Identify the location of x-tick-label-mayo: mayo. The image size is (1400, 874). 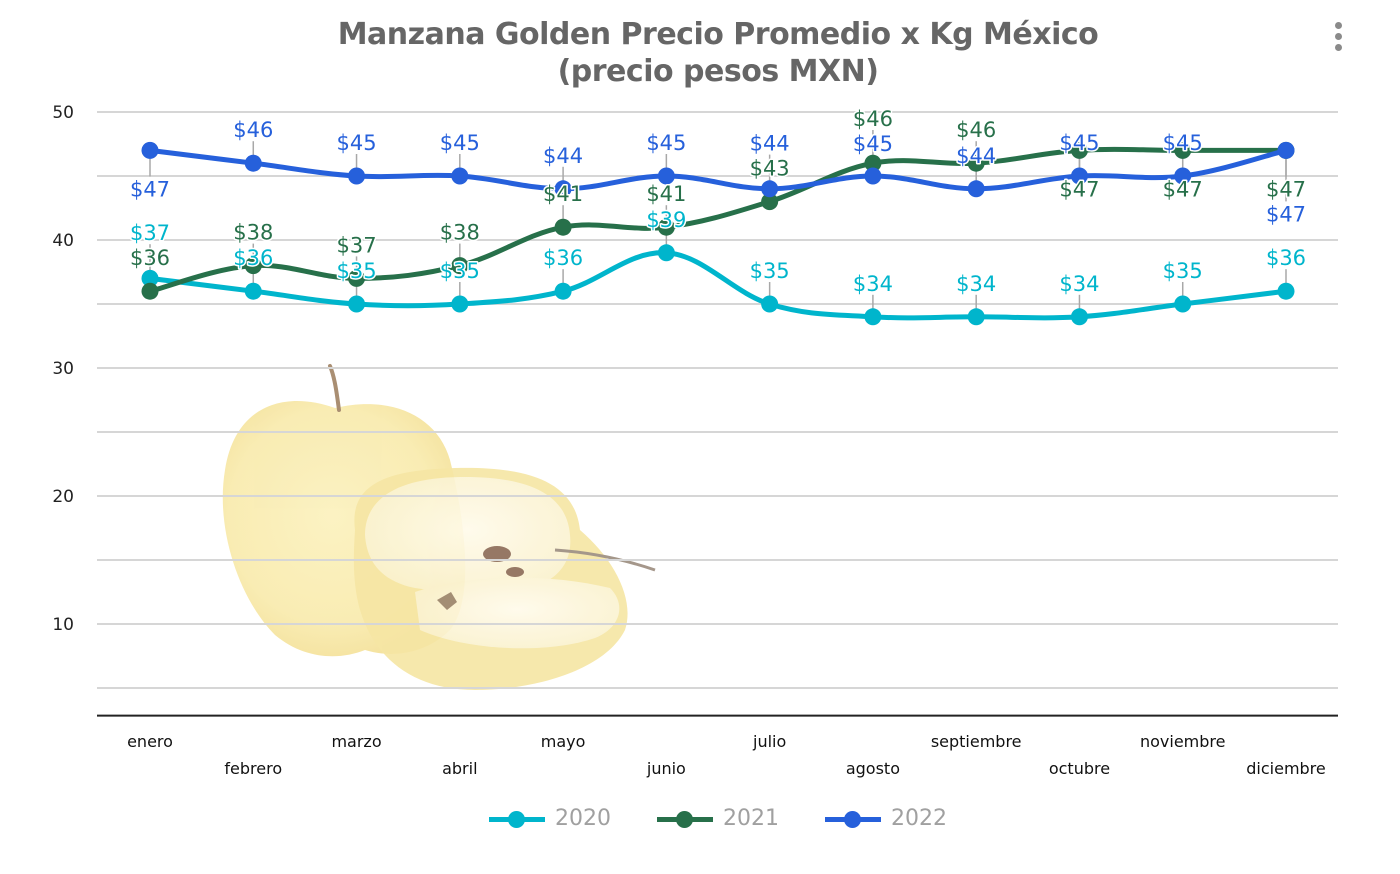
(563, 741).